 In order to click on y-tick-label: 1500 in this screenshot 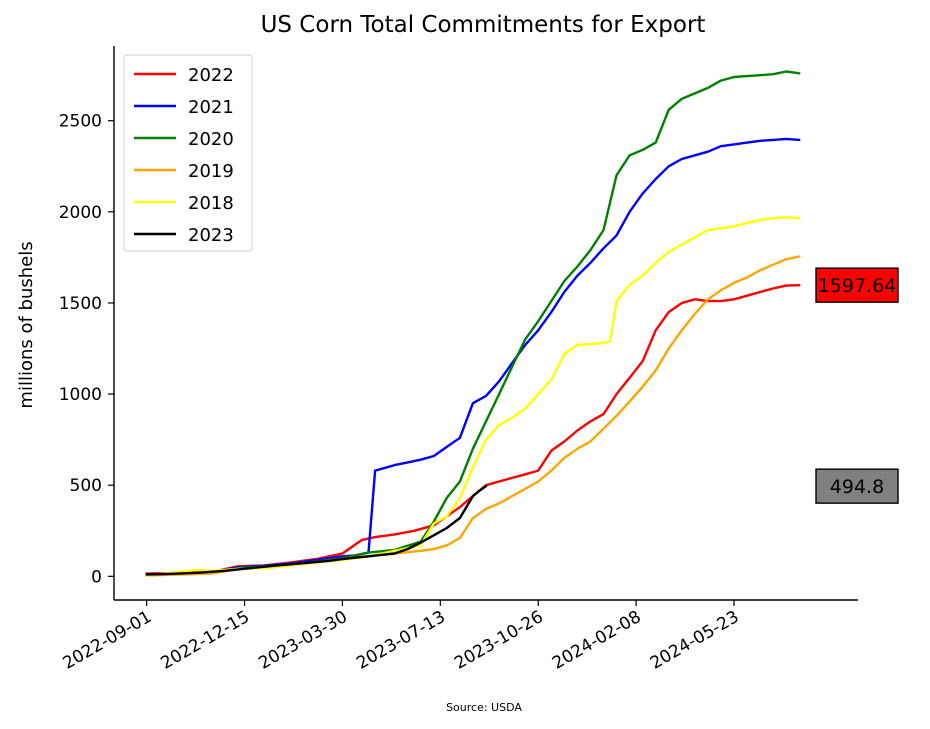, I will do `click(80, 304)`.